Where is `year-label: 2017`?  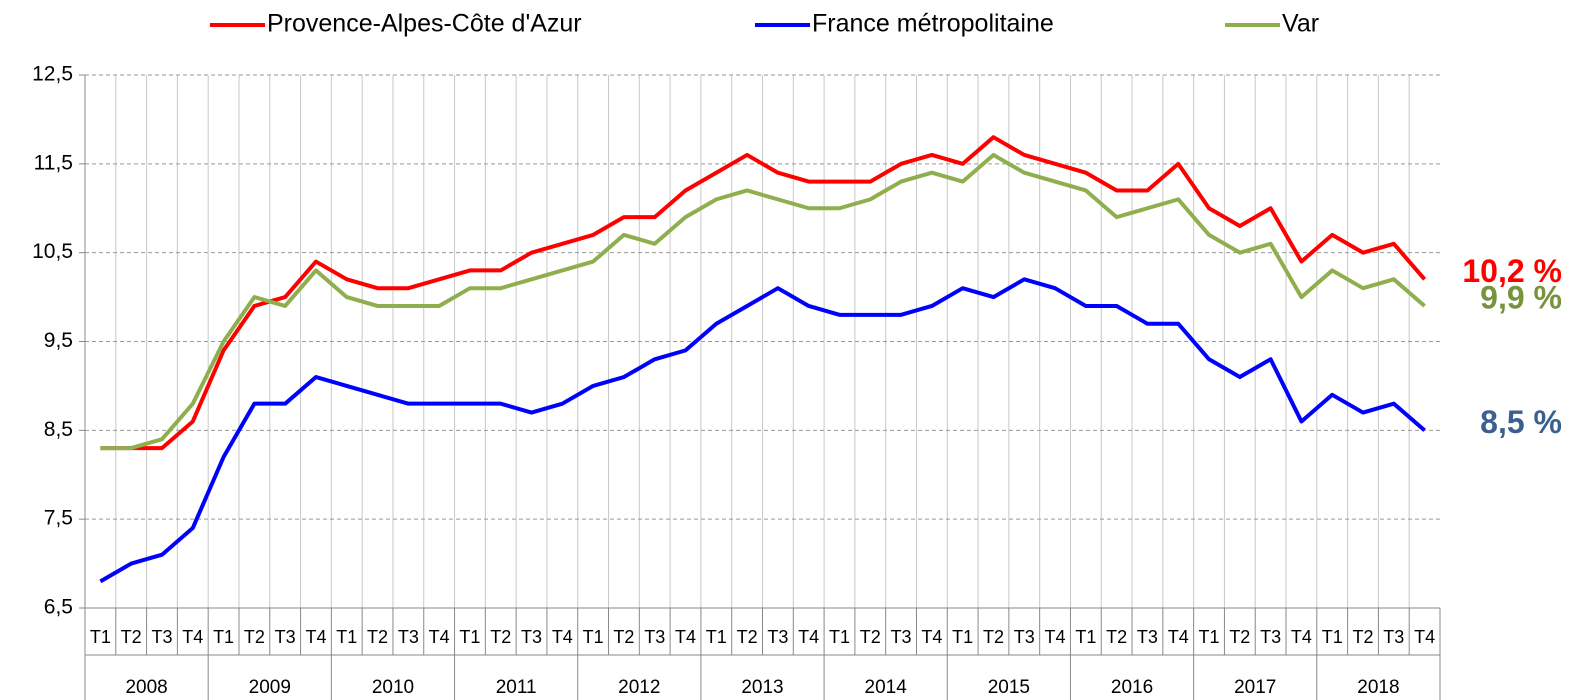
year-label: 2017 is located at coordinates (1255, 687).